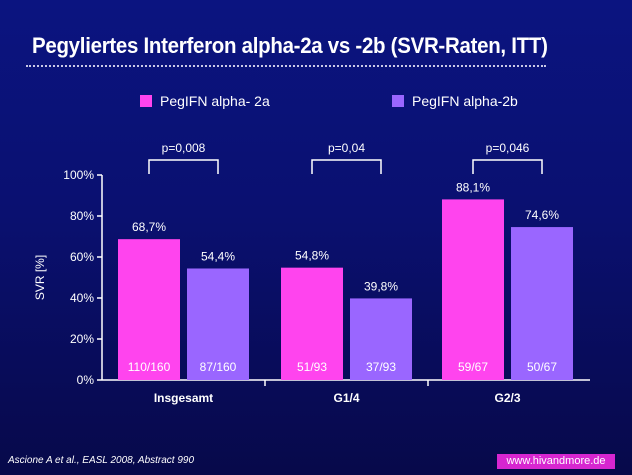 This screenshot has height=475, width=632. Describe the element at coordinates (82, 298) in the screenshot. I see `y-tick-label: 40%` at that location.